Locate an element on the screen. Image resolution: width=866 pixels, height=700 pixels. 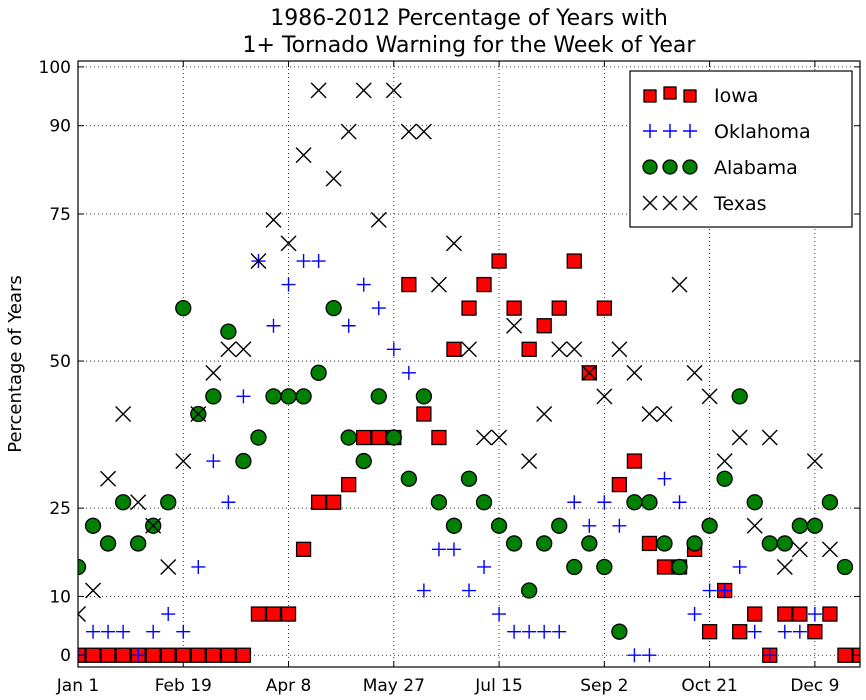
legend-marker-oklahoma is located at coordinates (650, 131).